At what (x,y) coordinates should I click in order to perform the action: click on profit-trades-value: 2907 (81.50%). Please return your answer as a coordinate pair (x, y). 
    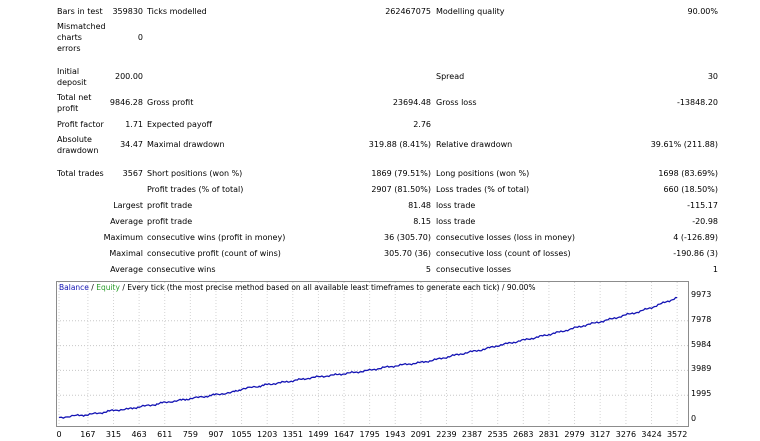
    Looking at the image, I should click on (401, 189).